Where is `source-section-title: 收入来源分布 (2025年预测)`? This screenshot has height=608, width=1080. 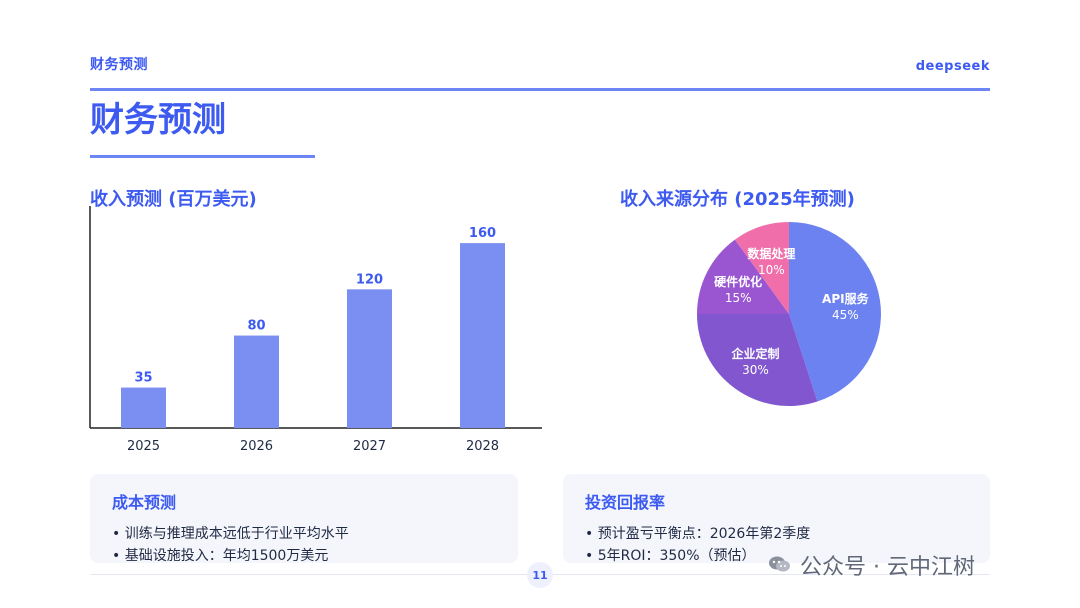
source-section-title: 收入来源分布 (2025年预测) is located at coordinates (737, 199).